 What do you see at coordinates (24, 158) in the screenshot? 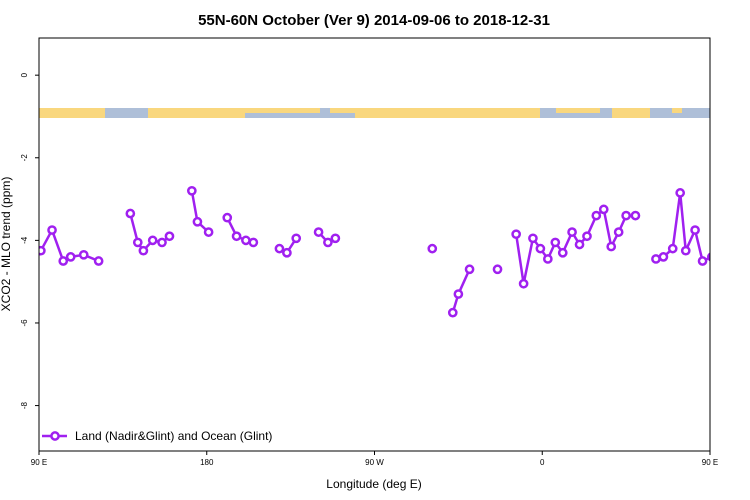
I see `y-tick-label: -2` at bounding box center [24, 158].